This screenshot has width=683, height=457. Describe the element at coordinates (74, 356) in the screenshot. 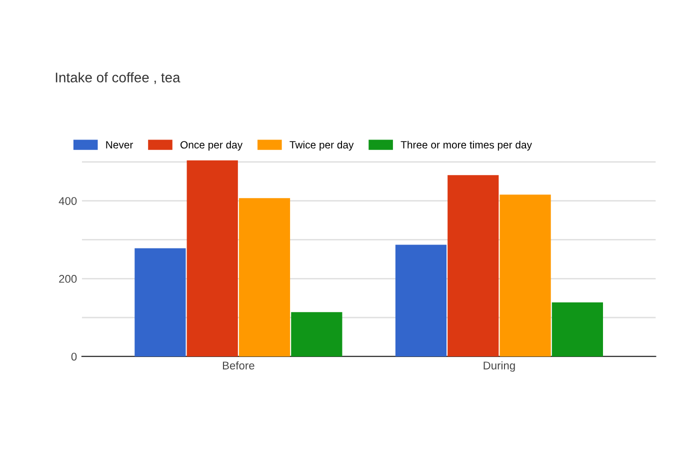

I see `y-tick-label: 0` at that location.